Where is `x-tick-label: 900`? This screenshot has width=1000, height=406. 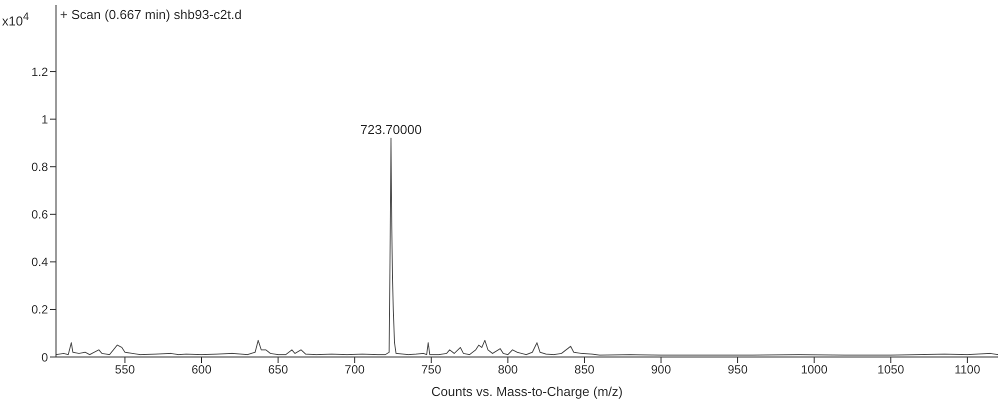 x-tick-label: 900 is located at coordinates (661, 369).